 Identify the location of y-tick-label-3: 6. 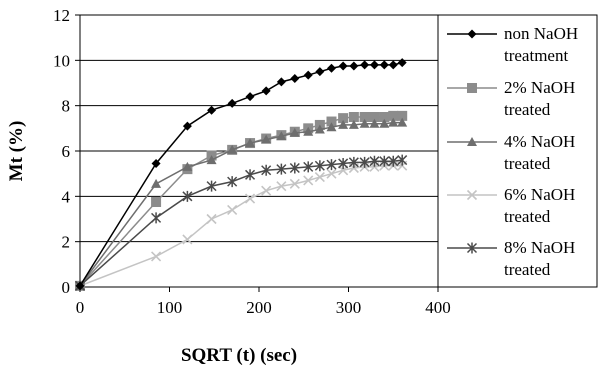
(66, 151).